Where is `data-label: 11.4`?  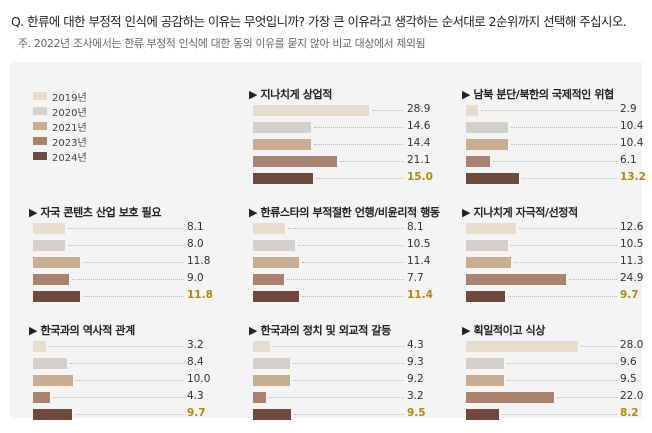 data-label: 11.4 is located at coordinates (419, 261).